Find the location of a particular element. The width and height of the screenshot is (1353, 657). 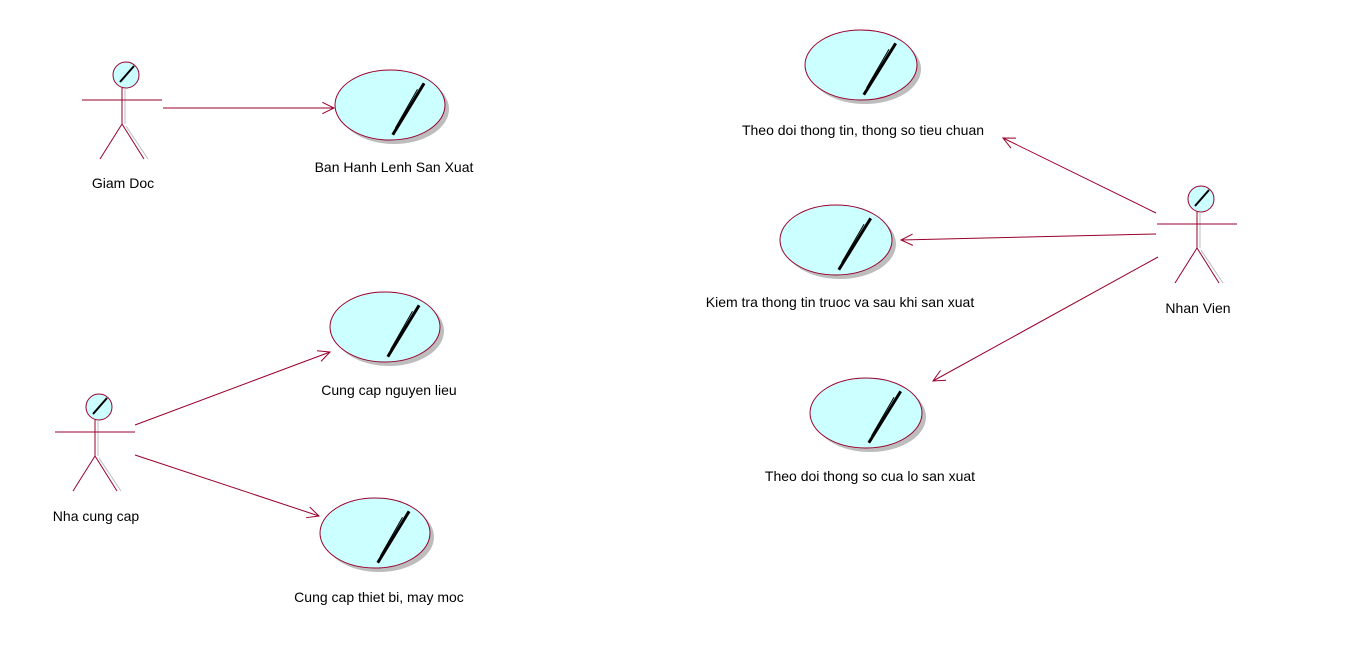

use-case-label: Cung cap nguyen lieu is located at coordinates (388, 390).